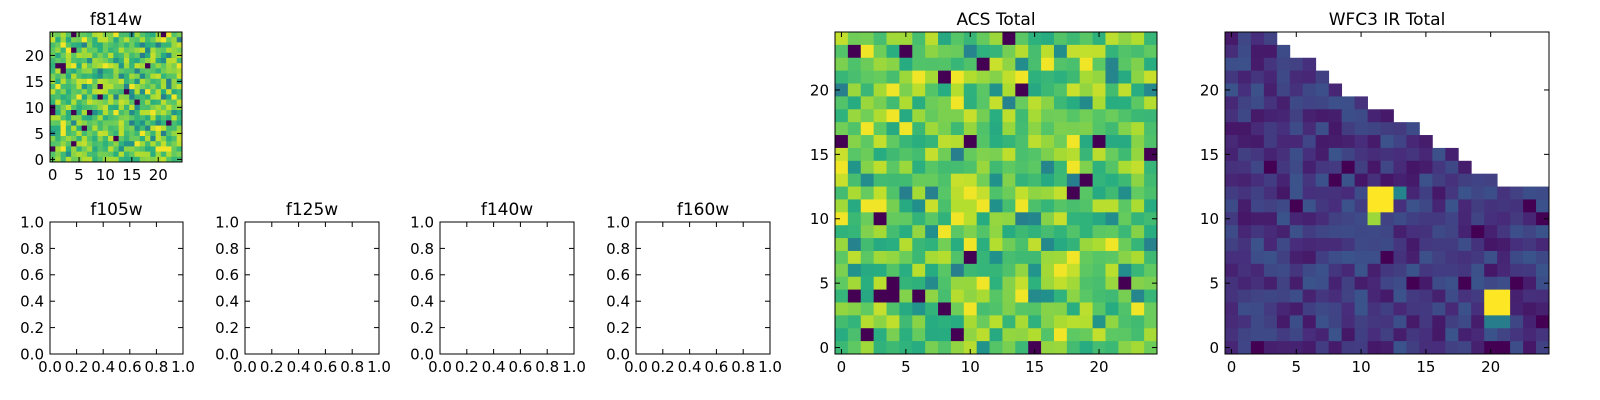 The width and height of the screenshot is (1600, 400). Describe the element at coordinates (116, 210) in the screenshot. I see `subplot-title: f105w` at that location.